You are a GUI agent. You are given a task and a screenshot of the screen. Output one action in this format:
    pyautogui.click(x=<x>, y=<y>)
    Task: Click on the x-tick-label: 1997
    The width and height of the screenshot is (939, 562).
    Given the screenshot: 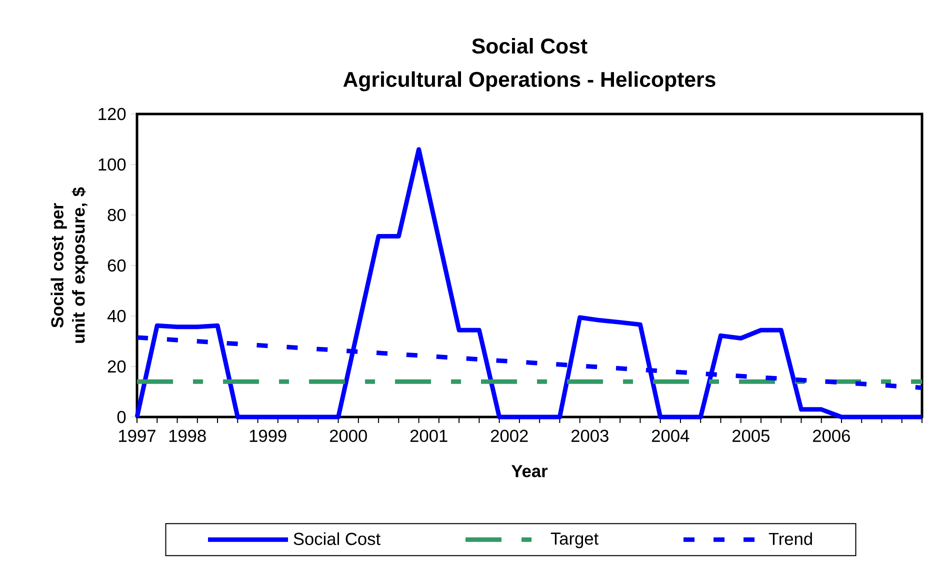 What is the action you would take?
    pyautogui.click(x=137, y=436)
    